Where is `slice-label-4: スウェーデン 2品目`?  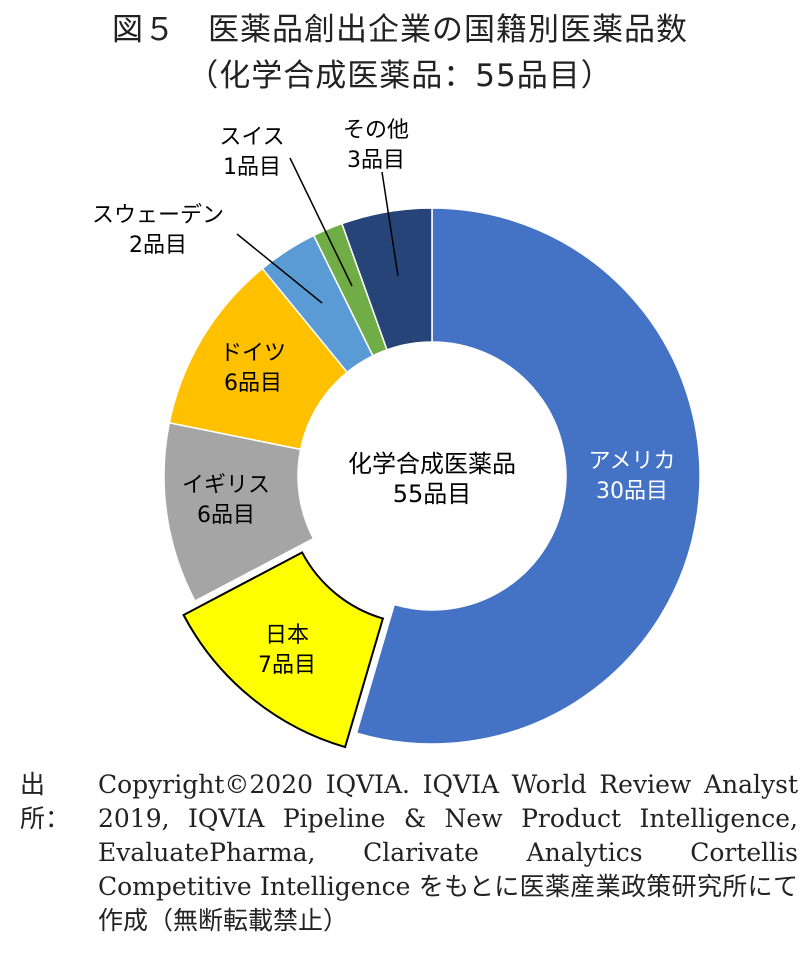
slice-label-4: スウェーデン 2品目 is located at coordinates (158, 230).